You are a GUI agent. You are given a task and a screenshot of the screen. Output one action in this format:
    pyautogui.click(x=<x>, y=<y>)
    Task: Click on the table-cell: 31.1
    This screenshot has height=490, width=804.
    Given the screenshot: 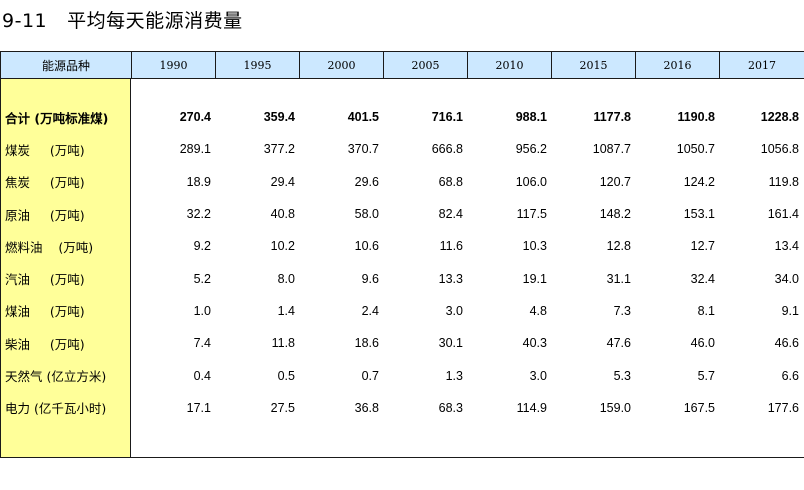 What is the action you would take?
    pyautogui.click(x=618, y=278)
    